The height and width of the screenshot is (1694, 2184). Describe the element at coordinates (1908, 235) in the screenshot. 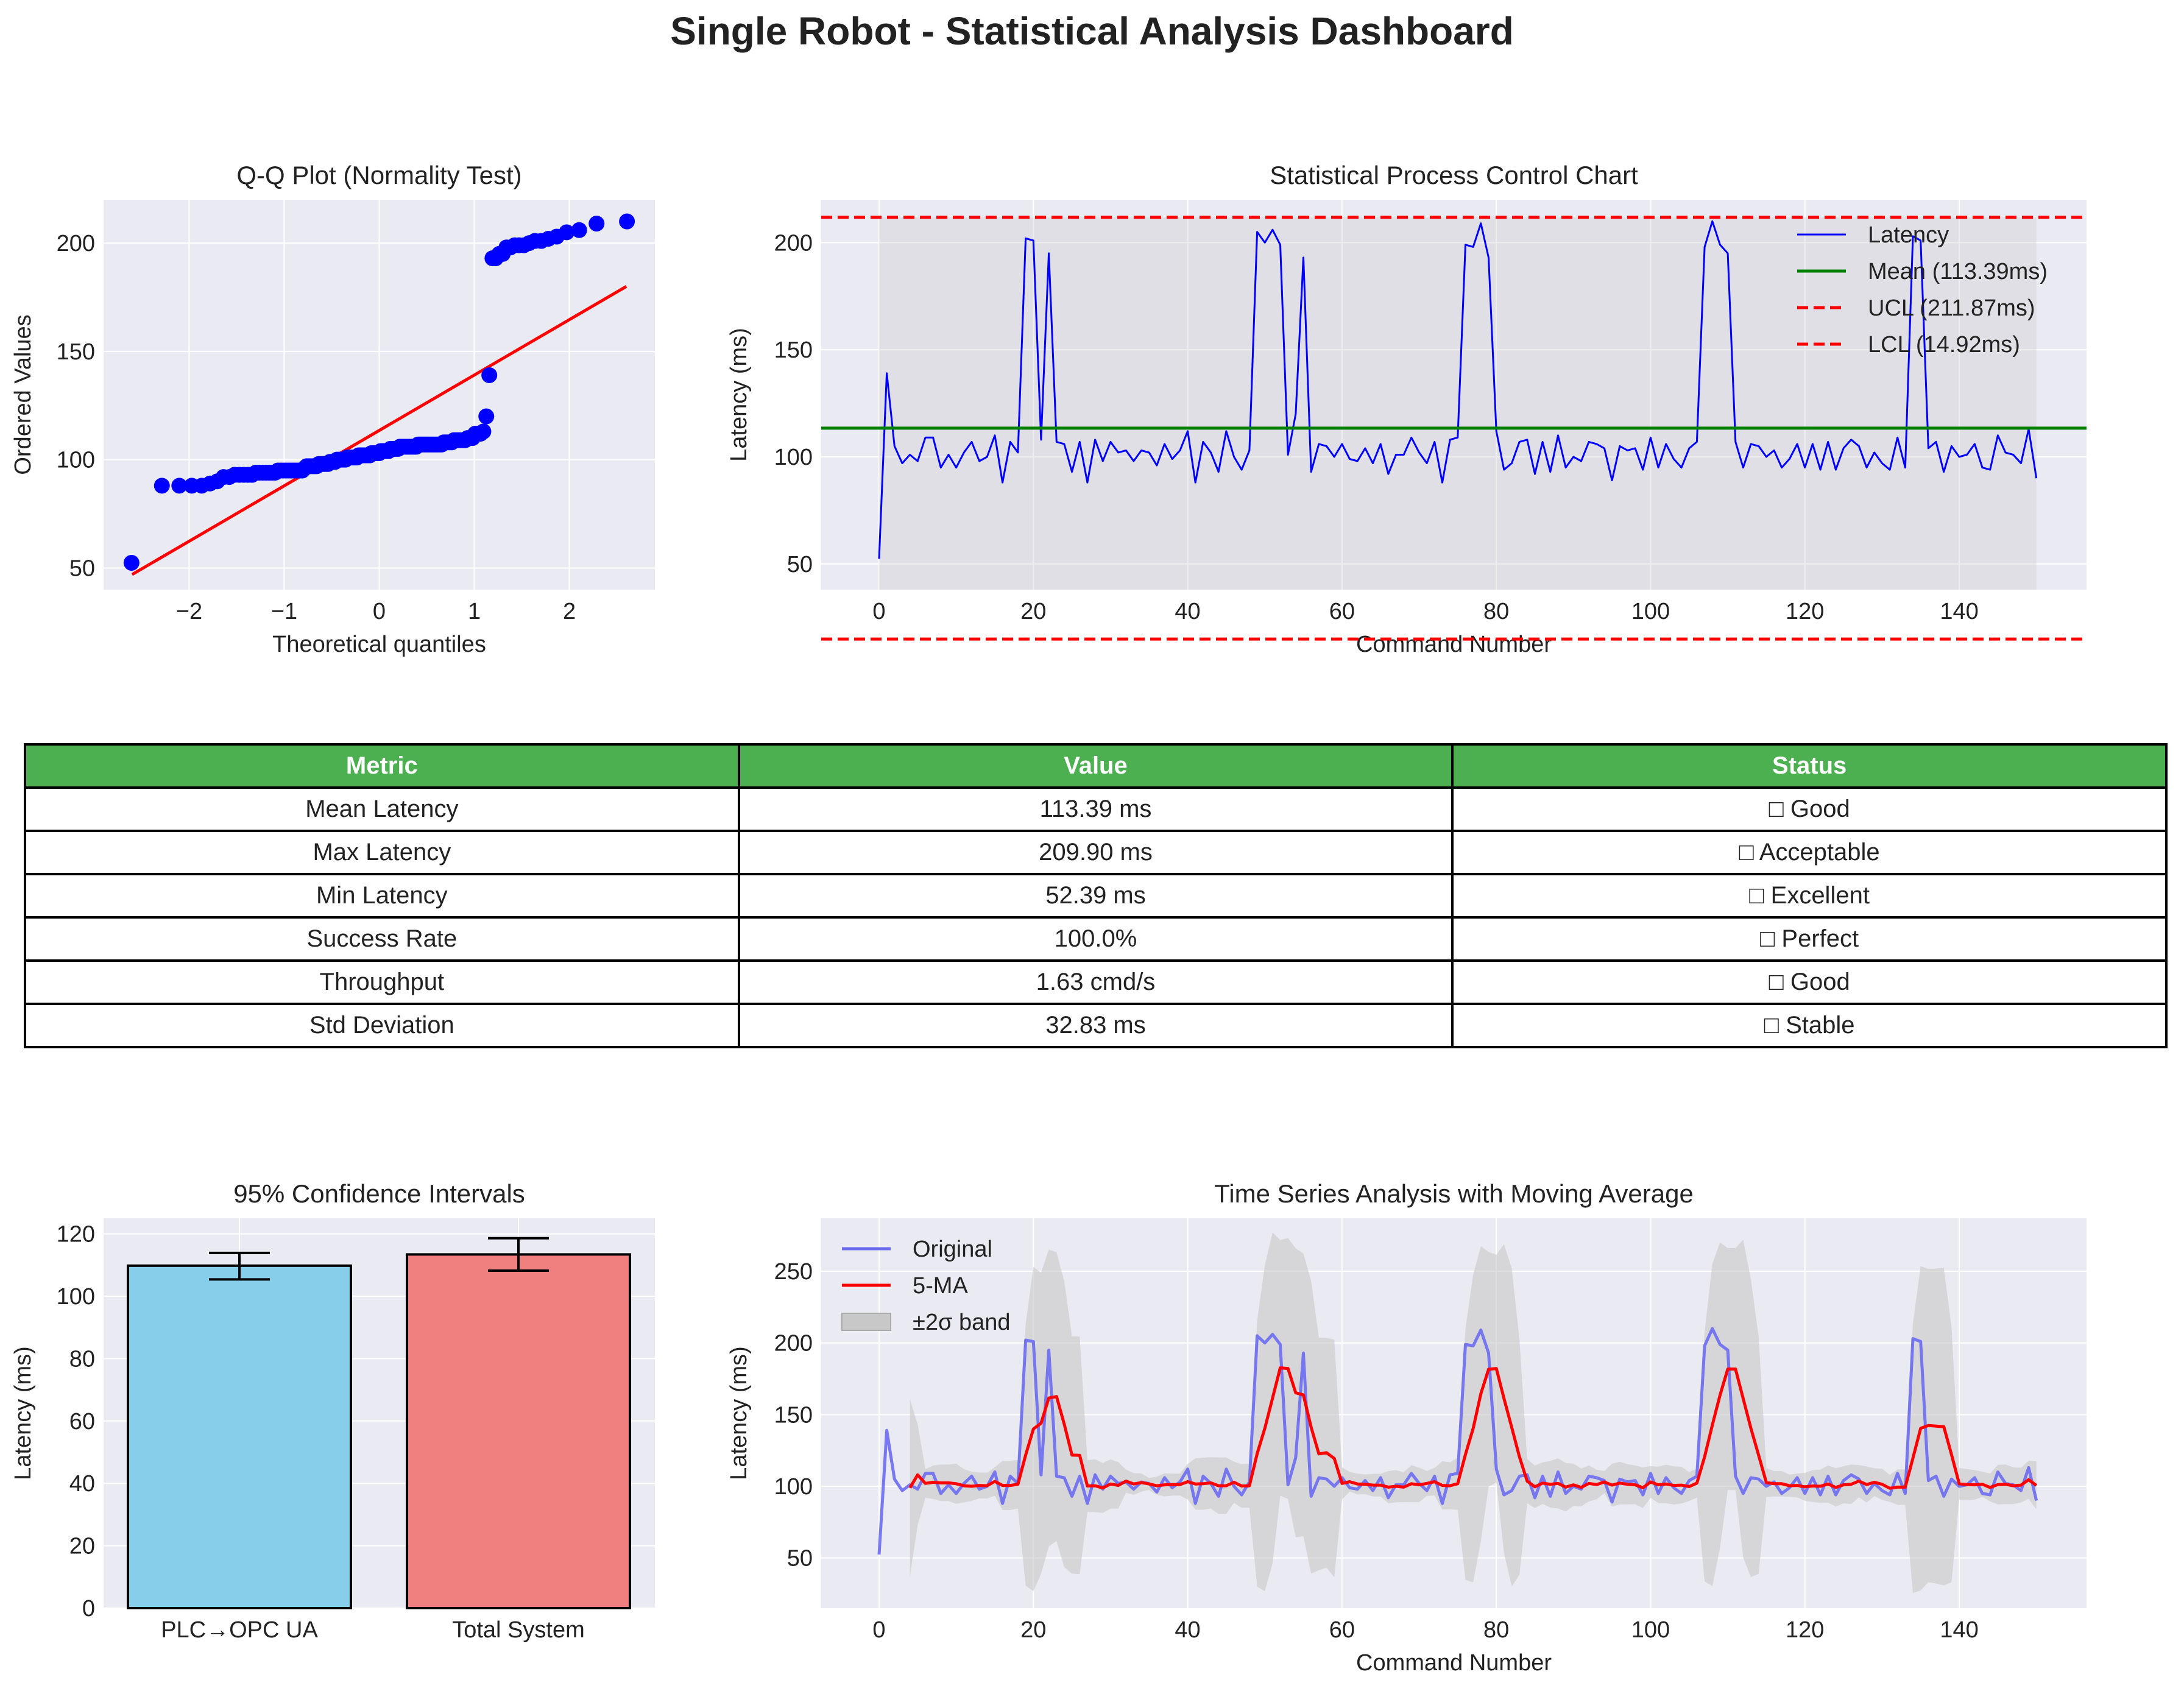

I see `legend-label: Latency` at that location.